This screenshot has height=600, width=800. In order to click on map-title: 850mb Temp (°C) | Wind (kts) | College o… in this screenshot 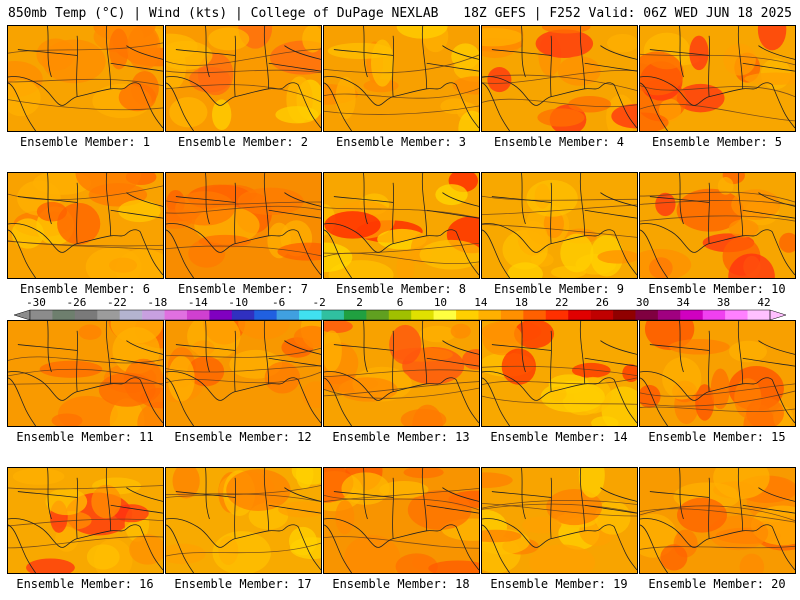, I will do `click(223, 13)`.